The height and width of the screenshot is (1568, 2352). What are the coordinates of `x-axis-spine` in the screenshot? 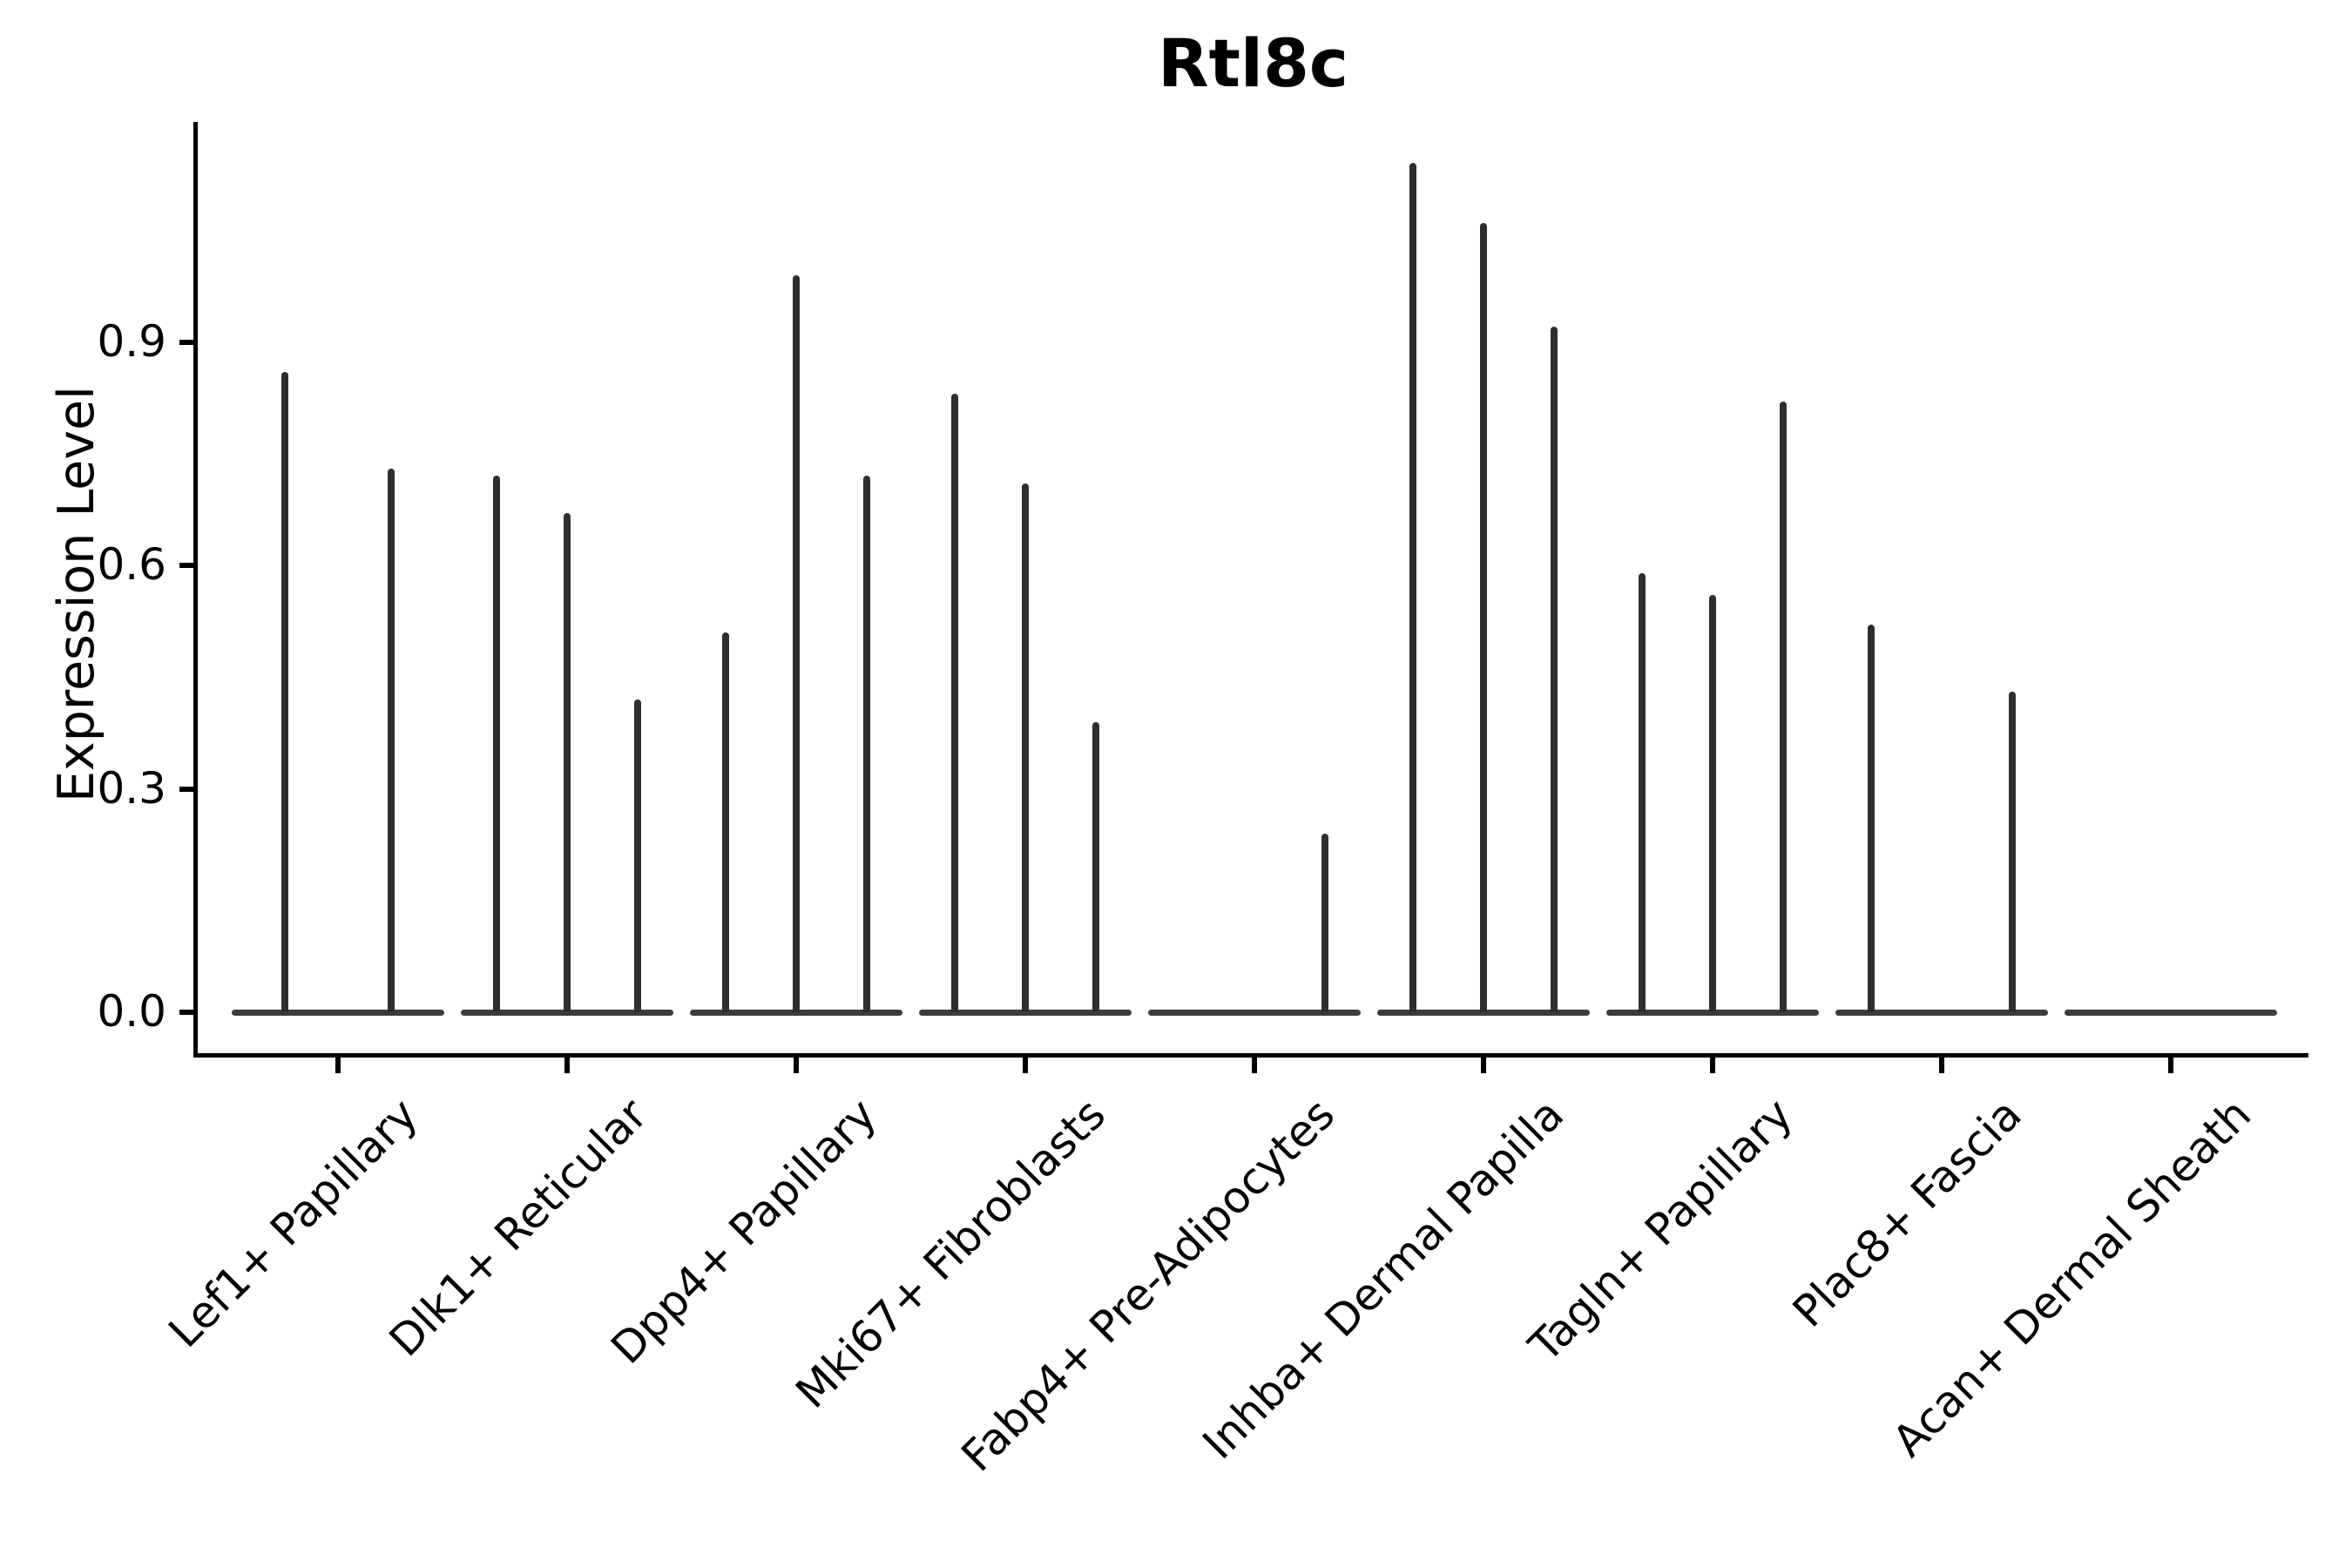 It's located at (1250, 1055).